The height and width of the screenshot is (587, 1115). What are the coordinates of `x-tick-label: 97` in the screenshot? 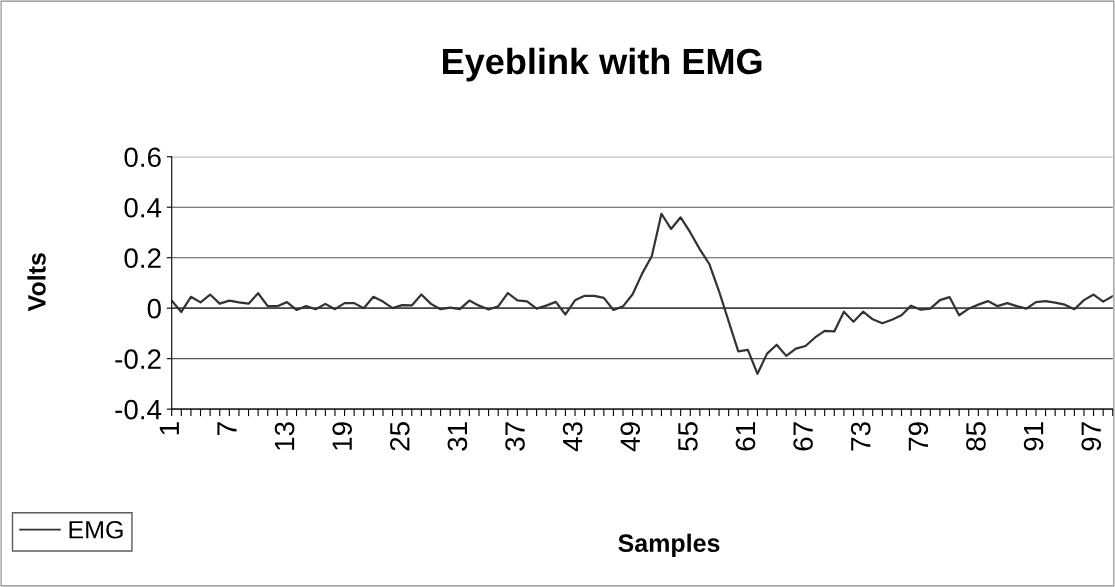 It's located at (1091, 436).